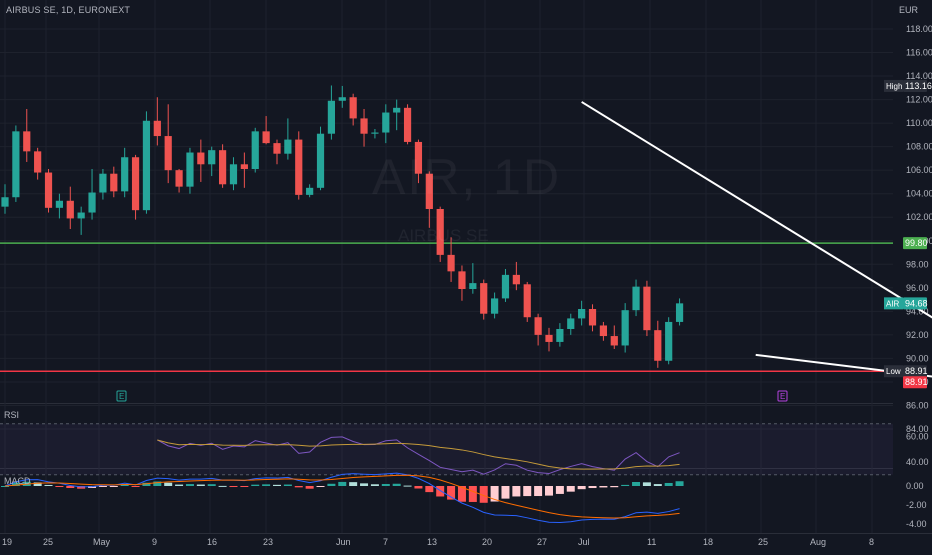 The image size is (932, 555). I want to click on time-axis-label: 23, so click(268, 542).